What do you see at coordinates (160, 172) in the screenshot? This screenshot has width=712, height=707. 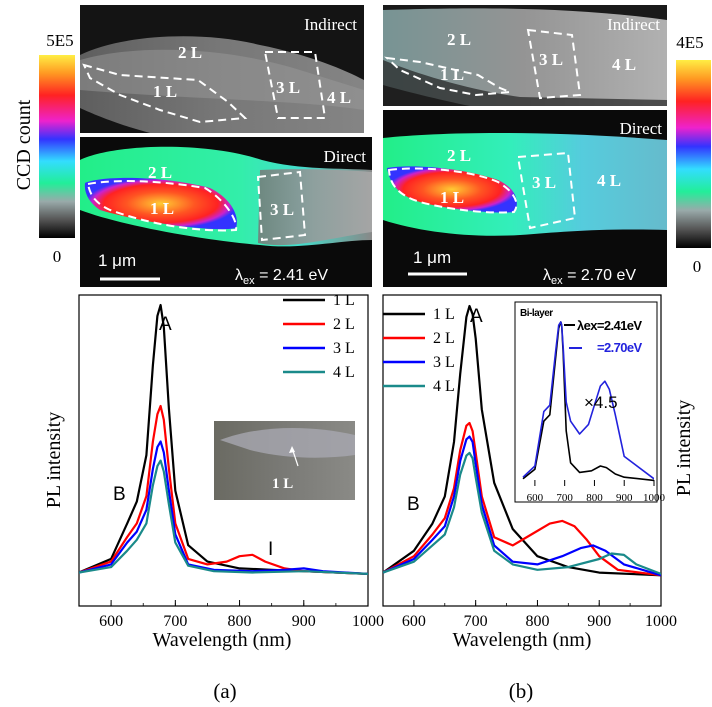 I see `map-a-direct-label-2l: 2 L` at bounding box center [160, 172].